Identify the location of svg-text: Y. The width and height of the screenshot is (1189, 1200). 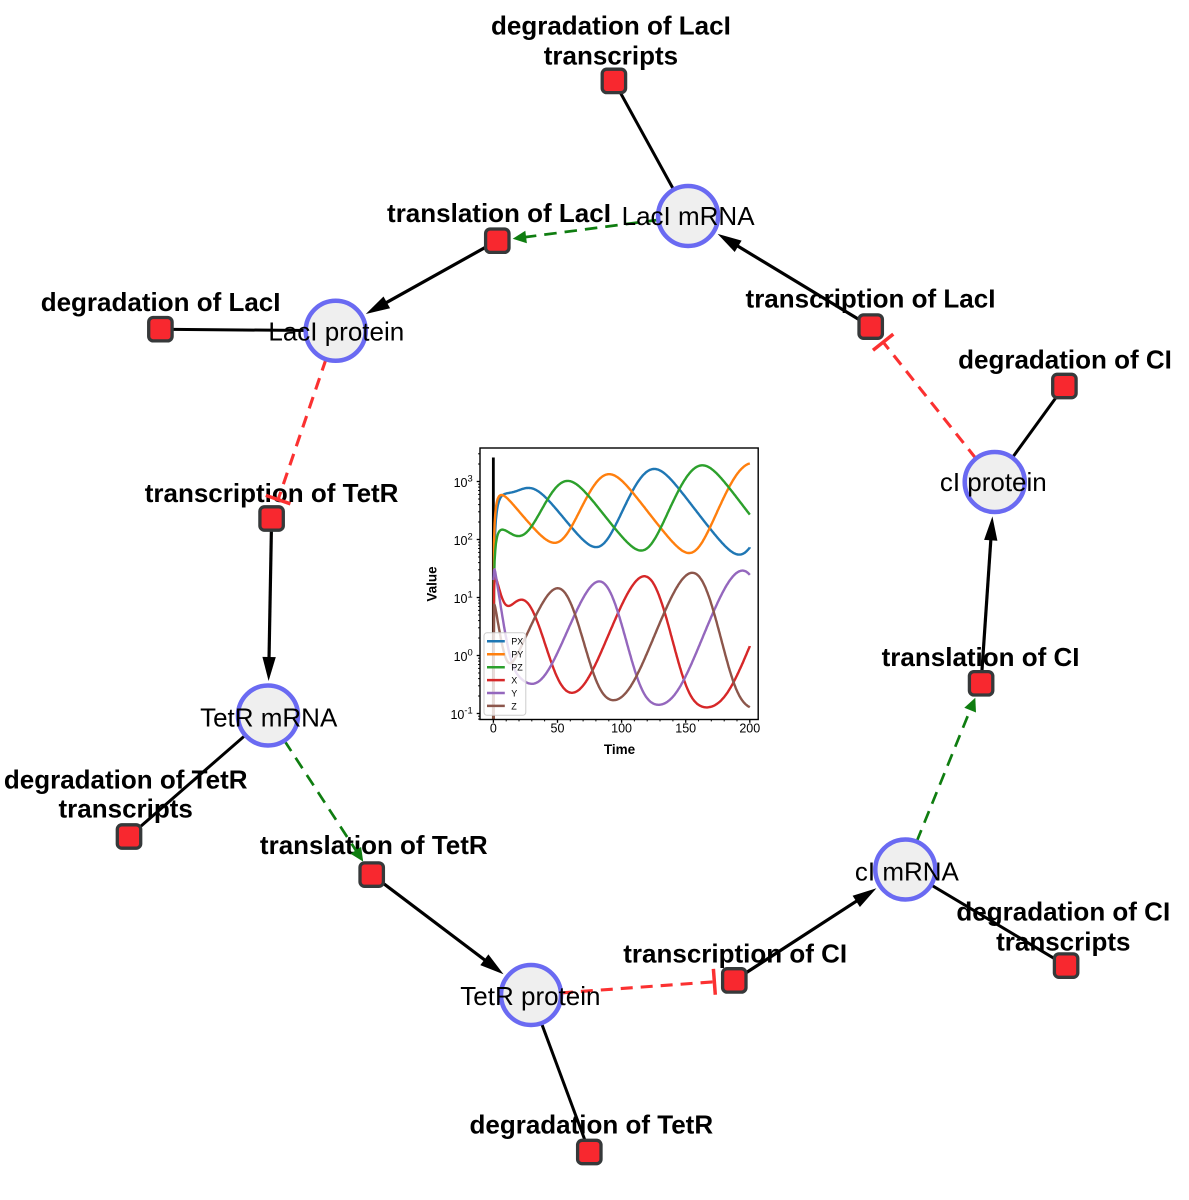
(514, 693).